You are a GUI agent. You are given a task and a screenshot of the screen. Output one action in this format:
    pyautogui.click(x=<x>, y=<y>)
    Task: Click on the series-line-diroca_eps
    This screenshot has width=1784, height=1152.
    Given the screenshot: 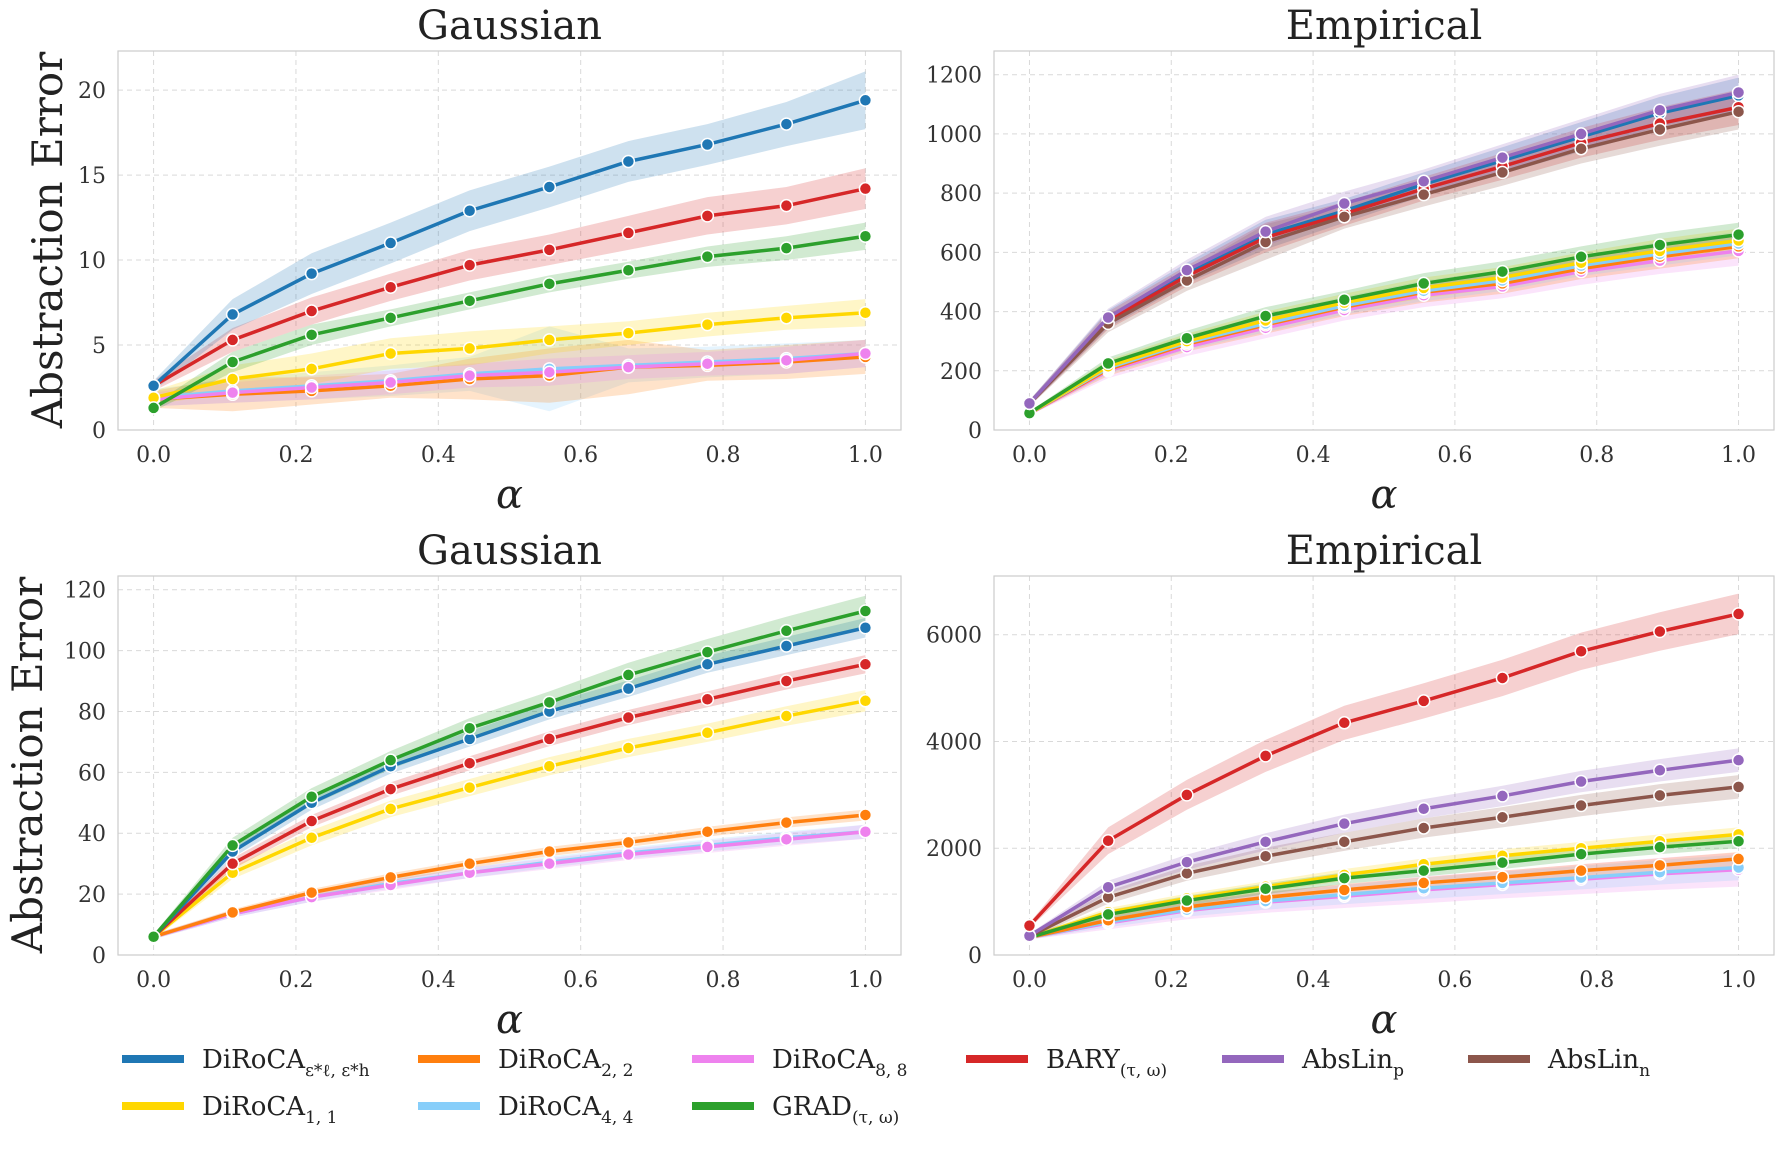 What is the action you would take?
    pyautogui.click(x=509, y=243)
    